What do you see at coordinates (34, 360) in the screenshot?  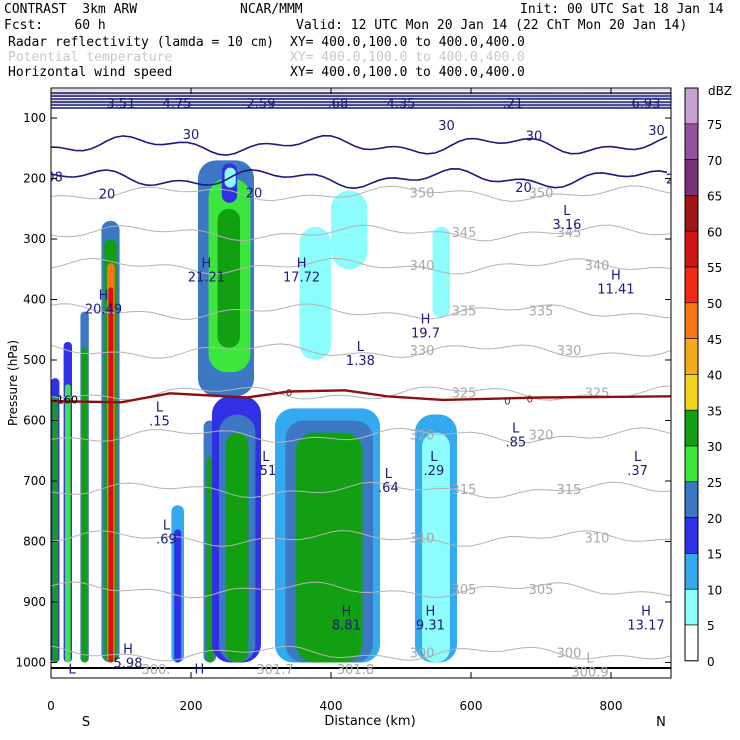 I see `y-tick-label: 500` at bounding box center [34, 360].